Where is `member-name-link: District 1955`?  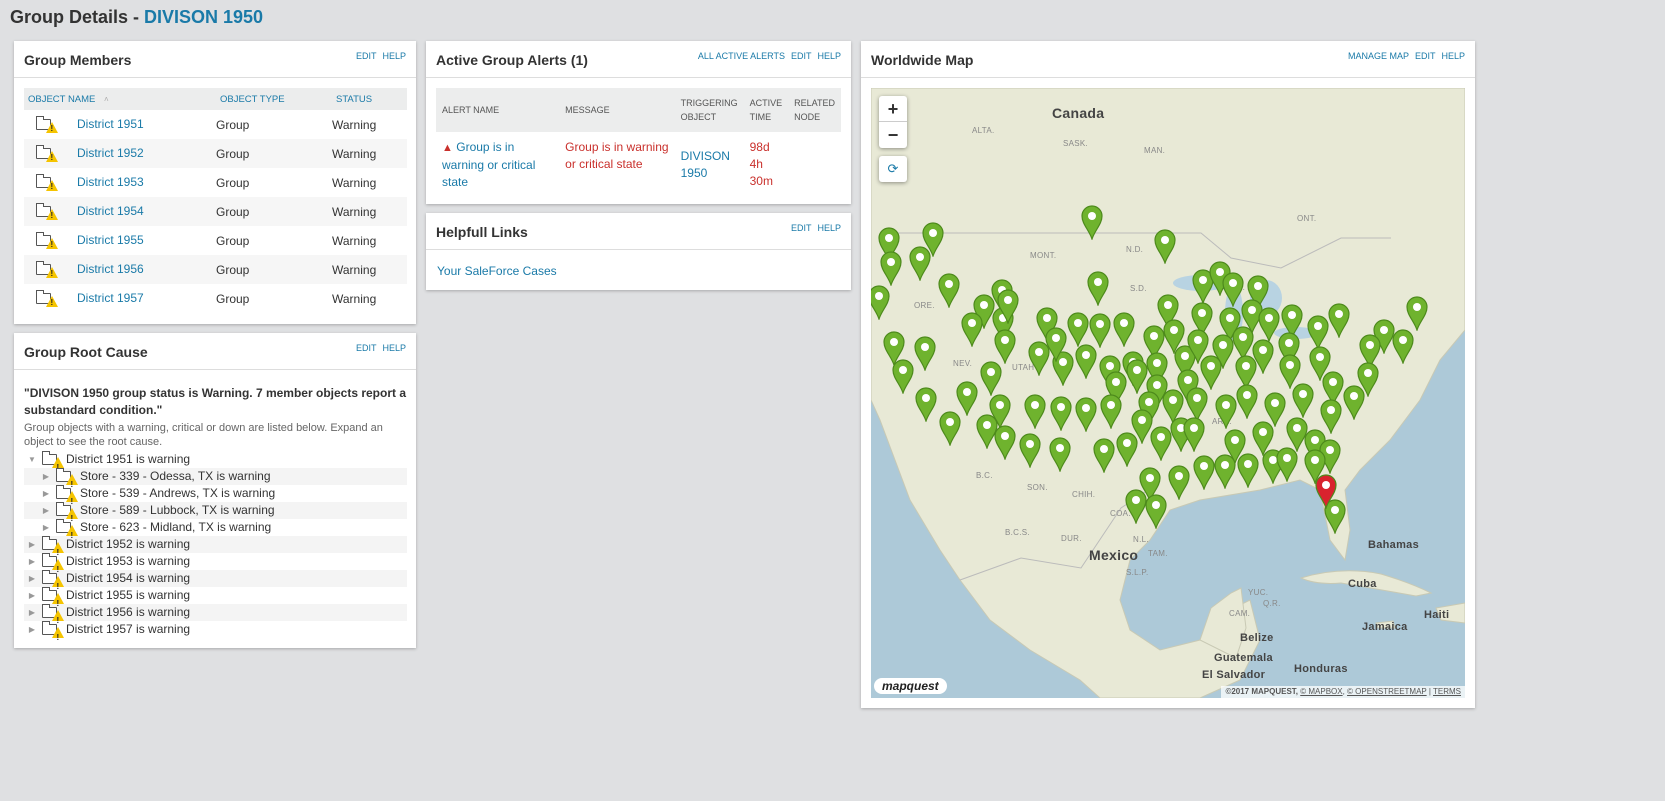
member-name-link: District 1955 is located at coordinates (110, 240).